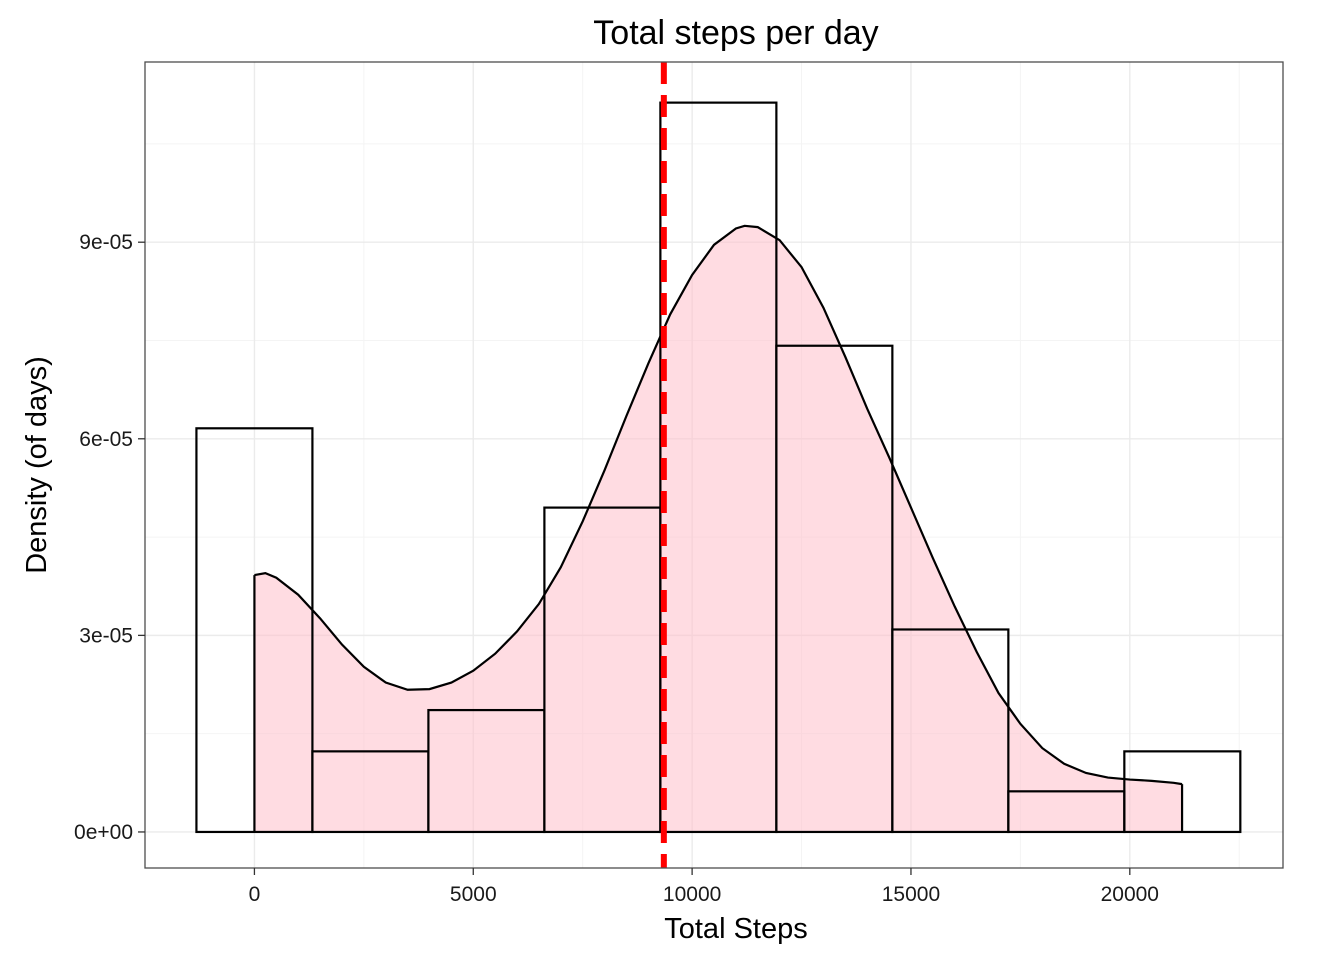 The width and height of the screenshot is (1344, 960). Describe the element at coordinates (735, 33) in the screenshot. I see `chart-title: Total steps per day` at that location.